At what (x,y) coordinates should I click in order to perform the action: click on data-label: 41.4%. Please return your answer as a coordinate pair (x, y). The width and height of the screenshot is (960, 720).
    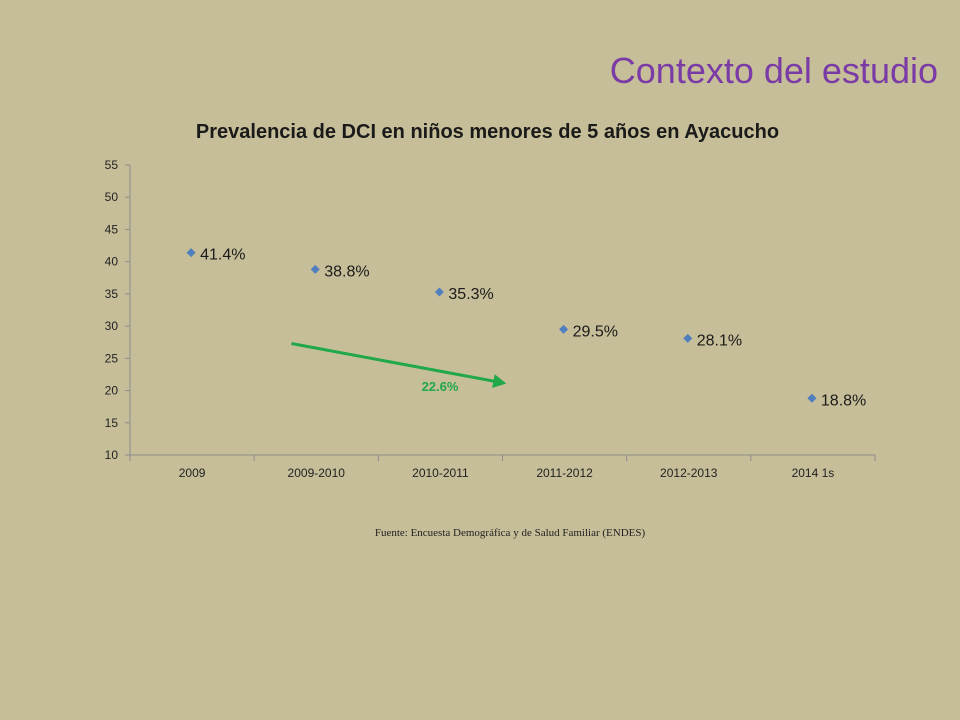
    Looking at the image, I should click on (222, 255).